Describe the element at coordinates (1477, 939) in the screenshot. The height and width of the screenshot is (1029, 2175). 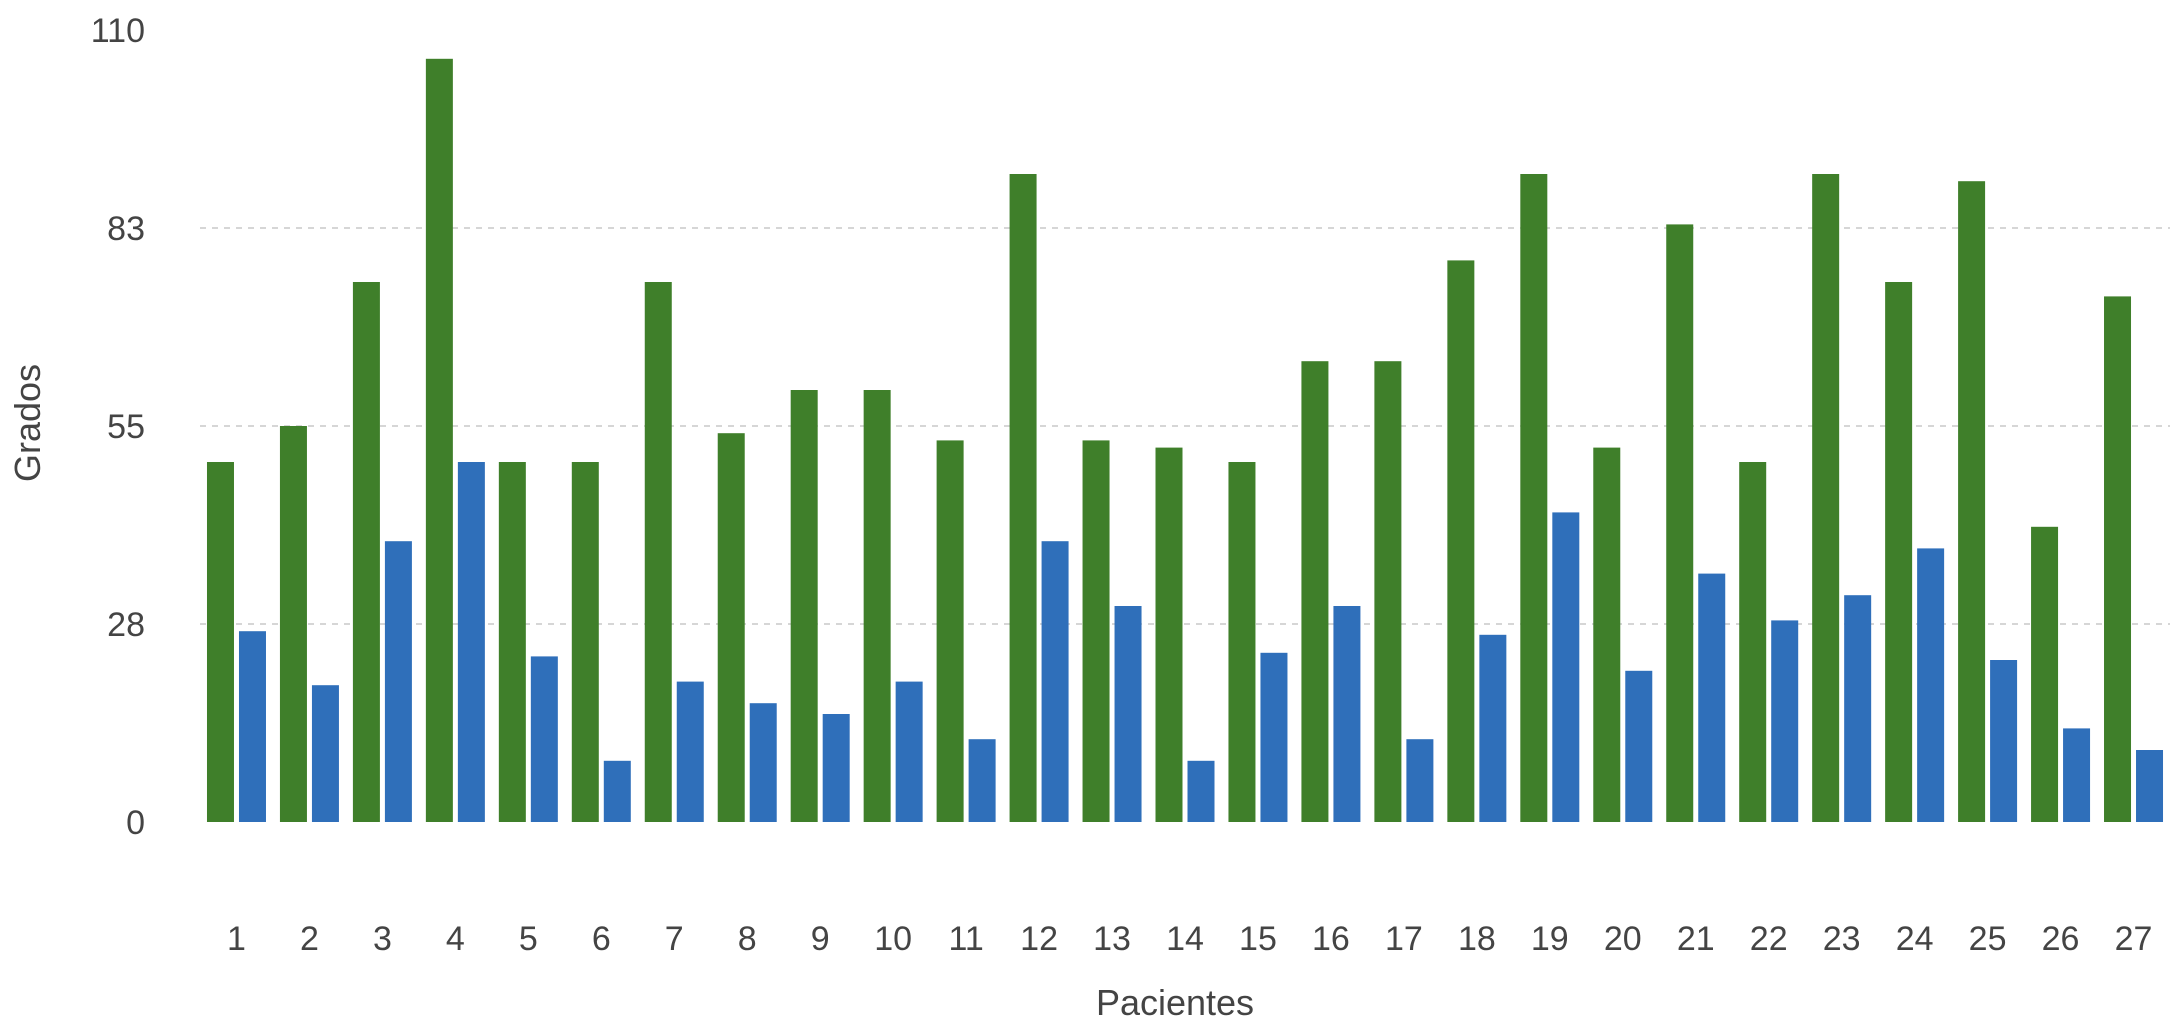
I see `x-tick-label: 18` at that location.